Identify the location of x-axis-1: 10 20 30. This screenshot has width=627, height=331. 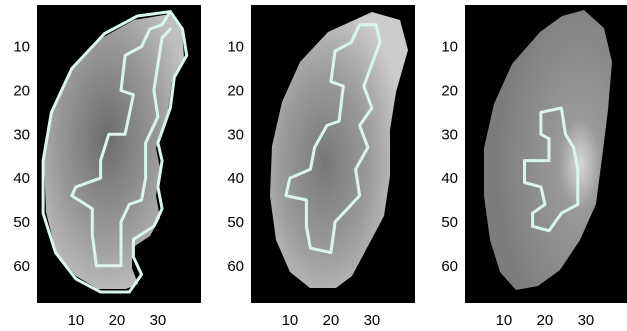
(117, 320).